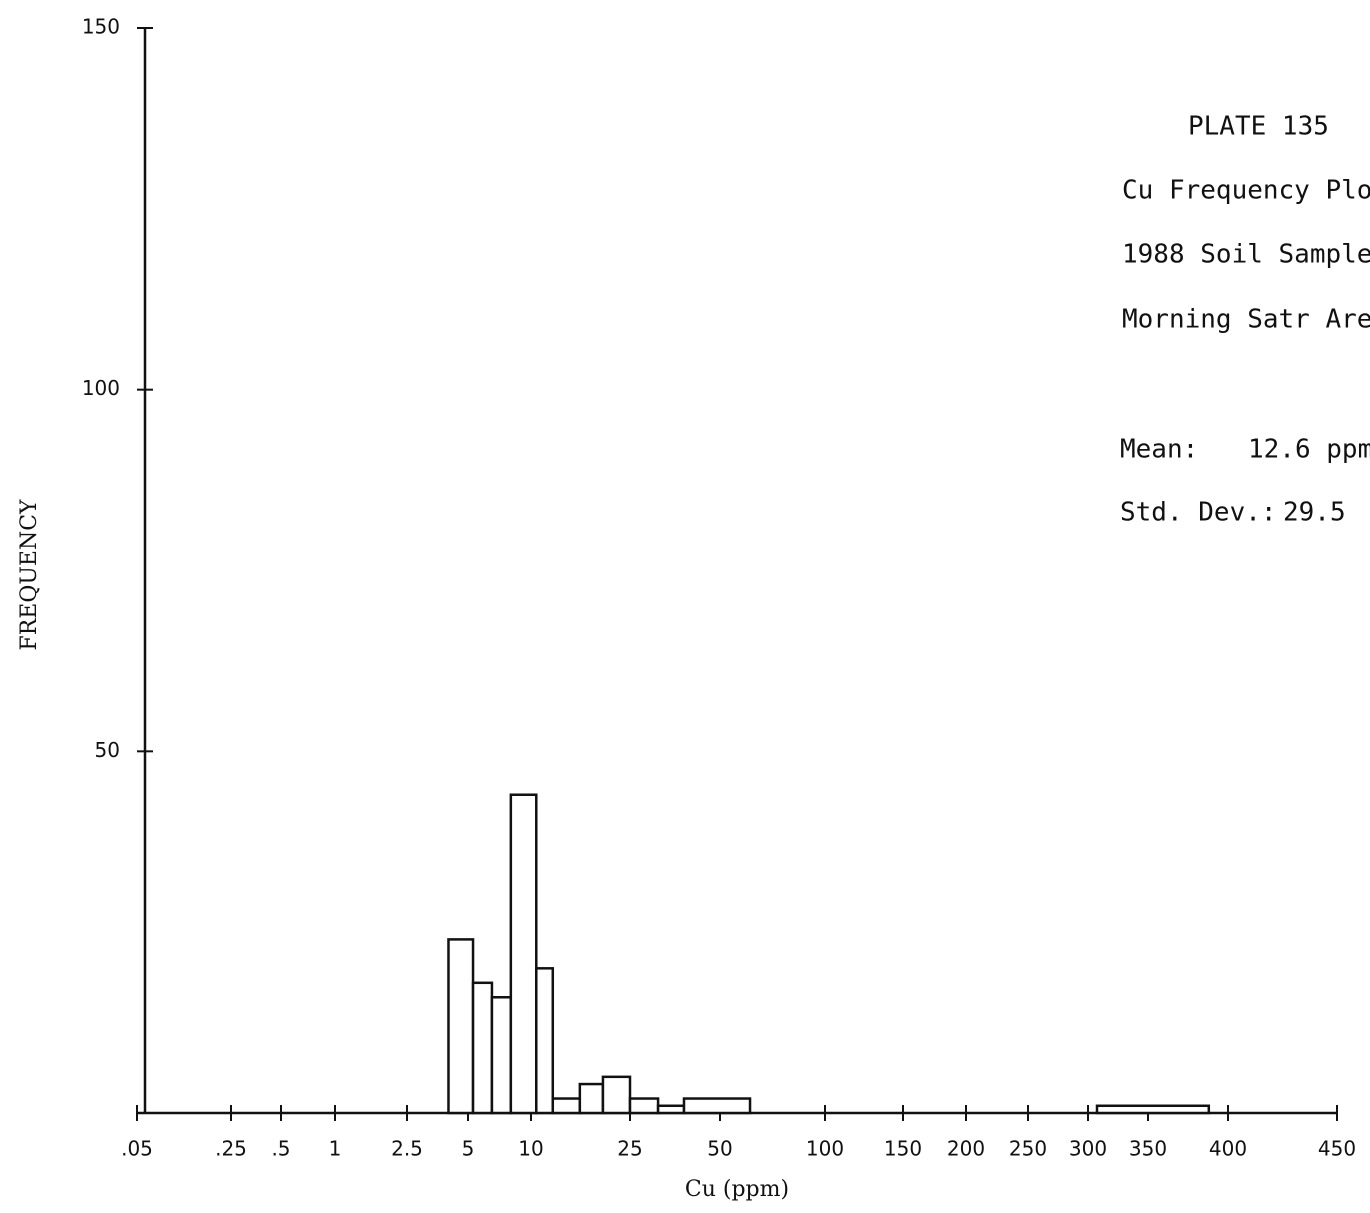 Image resolution: width=1370 pixels, height=1213 pixels. Describe the element at coordinates (1246, 320) in the screenshot. I see `annotation: Morning Satr Are` at that location.